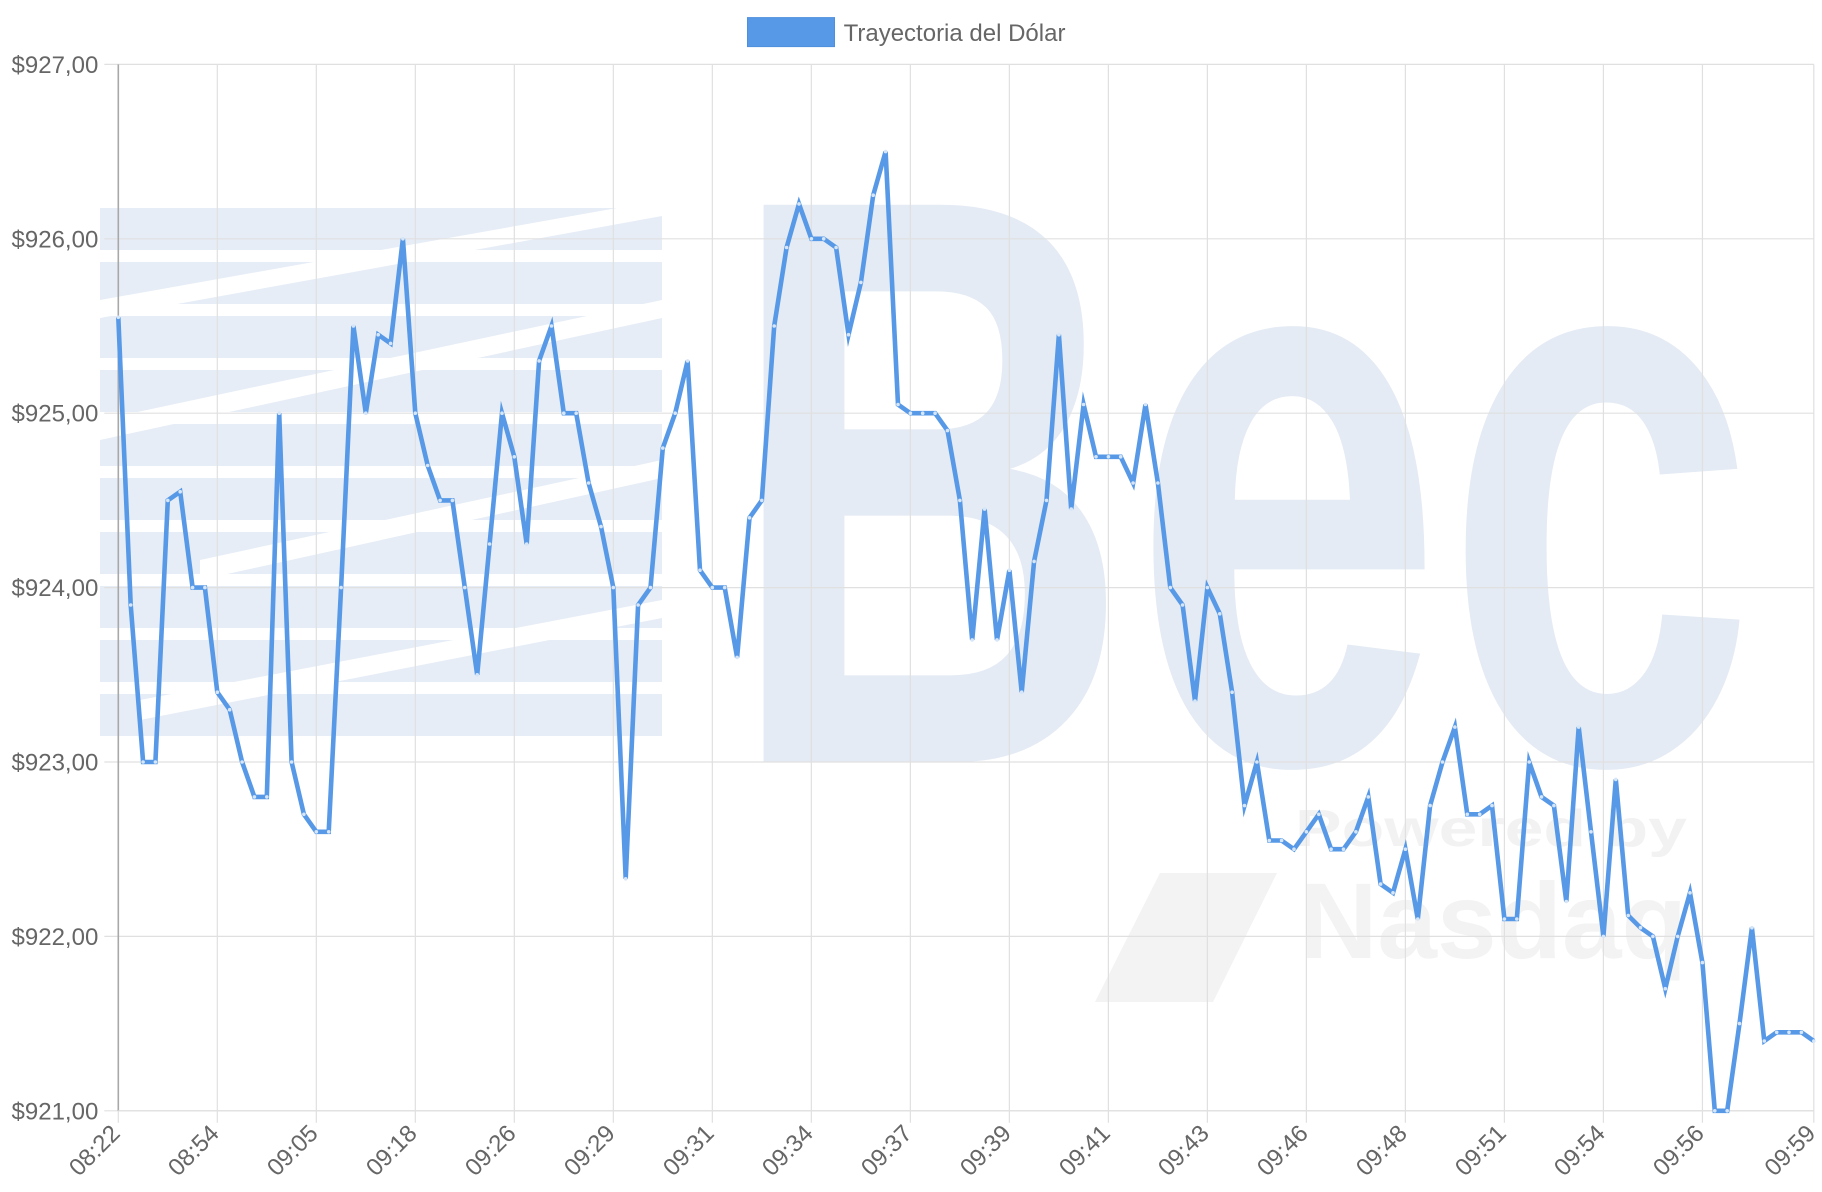 The width and height of the screenshot is (1822, 1192). I want to click on legend-swatch, so click(791, 32).